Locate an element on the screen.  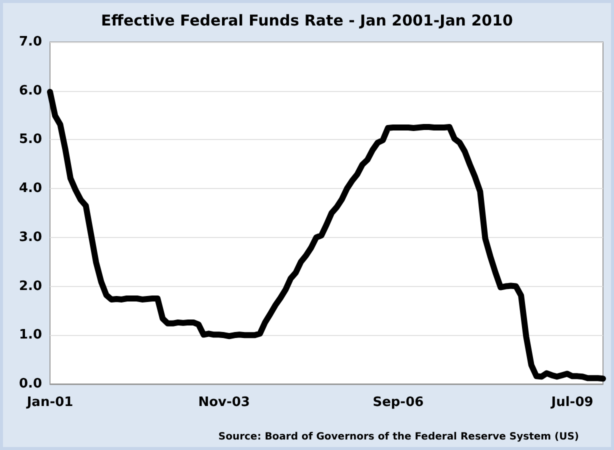
source-note: Source: Board of Governors of the Federal Reserve System (US) is located at coordinates (398, 437).